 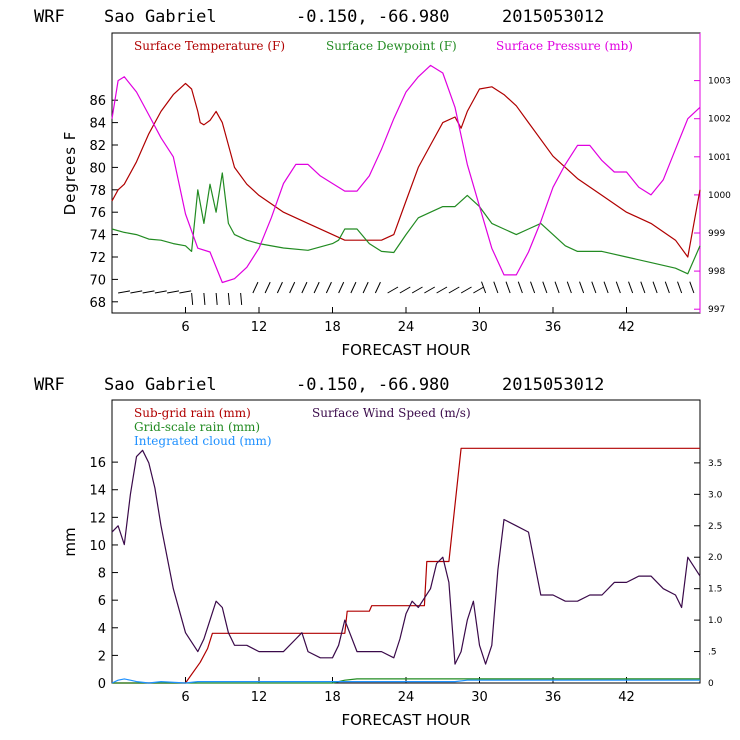 I want to click on legend-surface-wind-speed: Surface Wind Speed (m/s), so click(x=391, y=413).